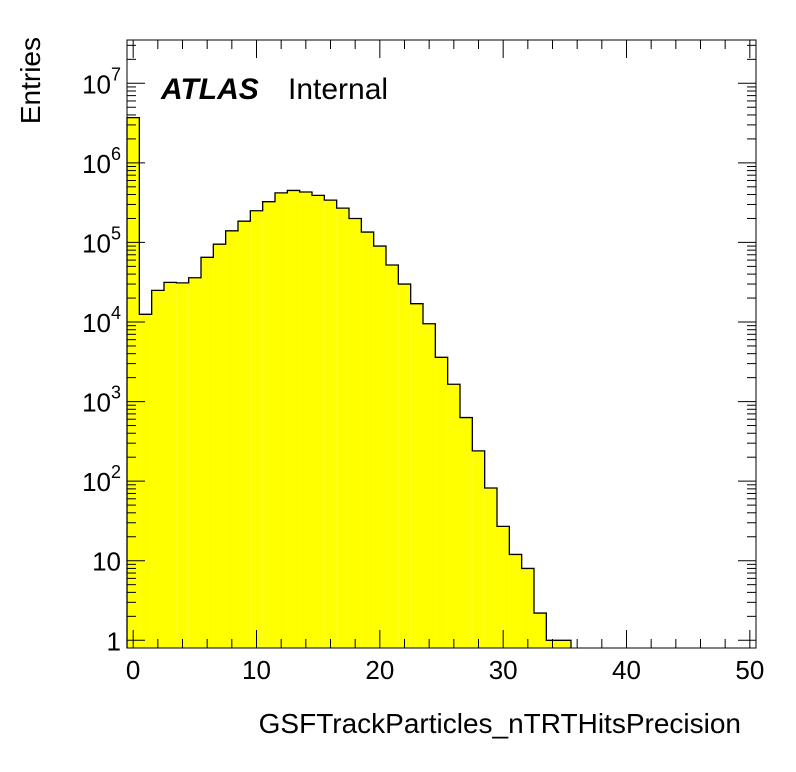 The image size is (796, 772). What do you see at coordinates (30, 80) in the screenshot?
I see `y-axis-label: Entries` at bounding box center [30, 80].